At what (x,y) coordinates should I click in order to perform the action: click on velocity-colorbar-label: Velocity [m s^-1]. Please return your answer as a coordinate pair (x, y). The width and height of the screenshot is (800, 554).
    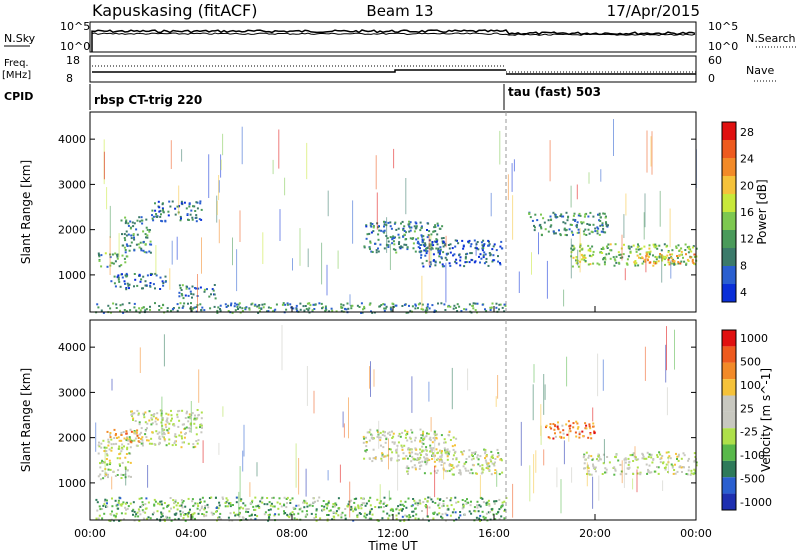
    Looking at the image, I should click on (766, 420).